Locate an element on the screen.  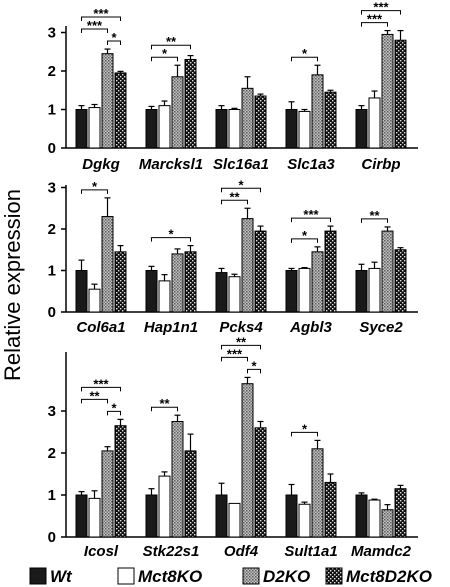
gene-label: Marcksl1 is located at coordinates (171, 164).